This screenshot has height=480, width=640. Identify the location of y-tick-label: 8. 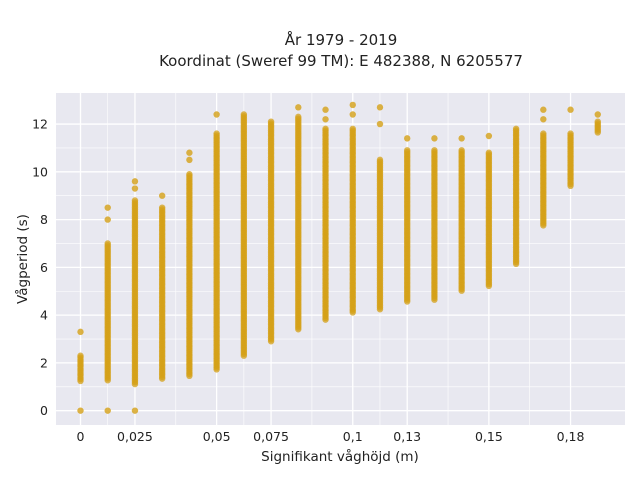
(44, 219).